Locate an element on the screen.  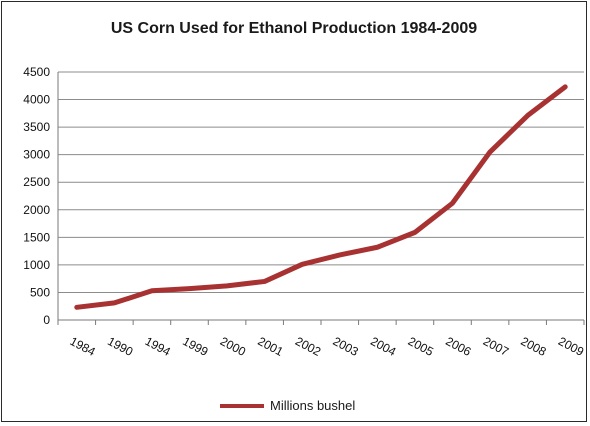
y-tick-label: 2500 is located at coordinates (36, 182).